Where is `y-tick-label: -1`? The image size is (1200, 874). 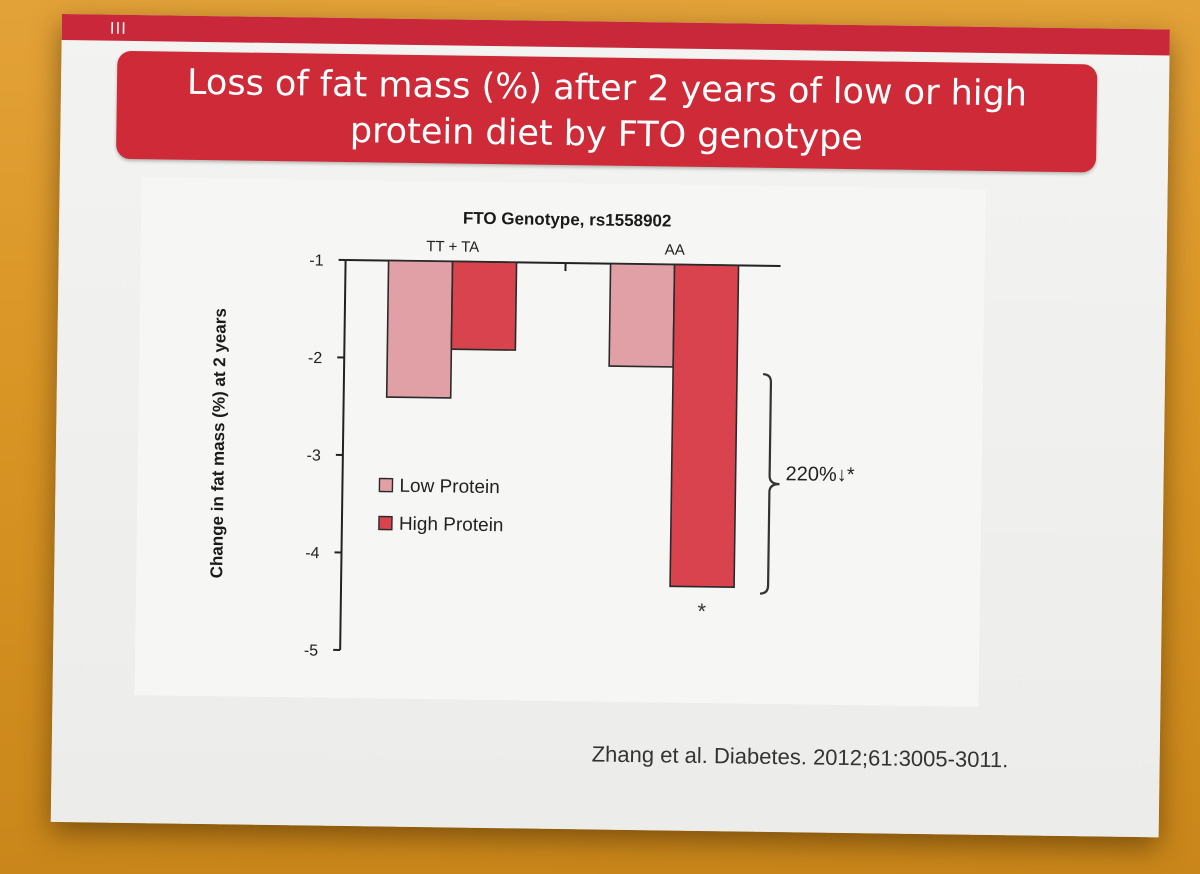 y-tick-label: -1 is located at coordinates (316, 260).